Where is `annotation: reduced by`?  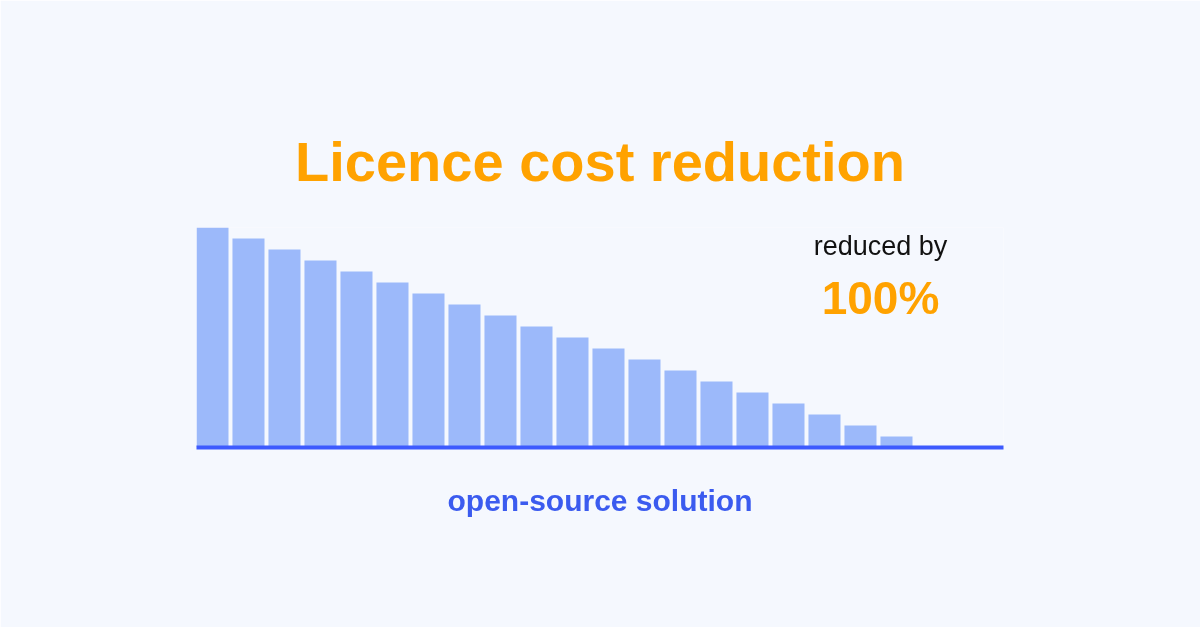
annotation: reduced by is located at coordinates (880, 245).